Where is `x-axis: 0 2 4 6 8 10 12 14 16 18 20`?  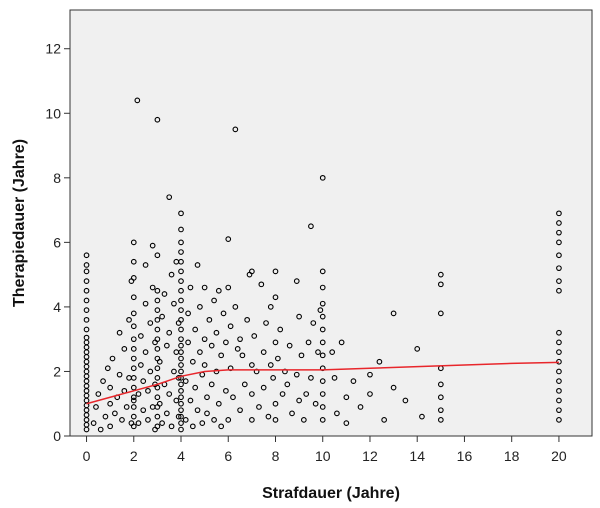 x-axis: 0 2 4 6 8 10 12 14 16 18 20 is located at coordinates (325, 450).